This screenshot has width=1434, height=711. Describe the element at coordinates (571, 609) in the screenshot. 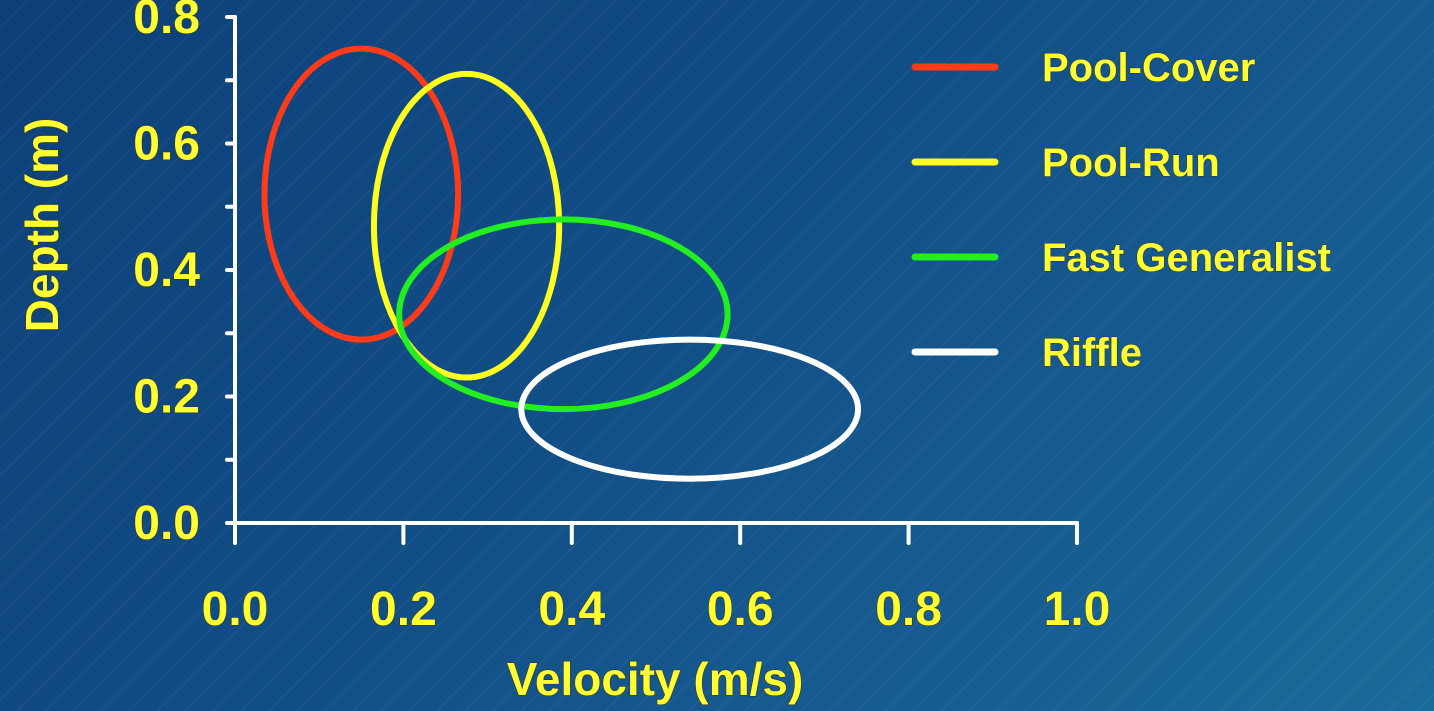

I see `x-tick-label: 0.4` at that location.